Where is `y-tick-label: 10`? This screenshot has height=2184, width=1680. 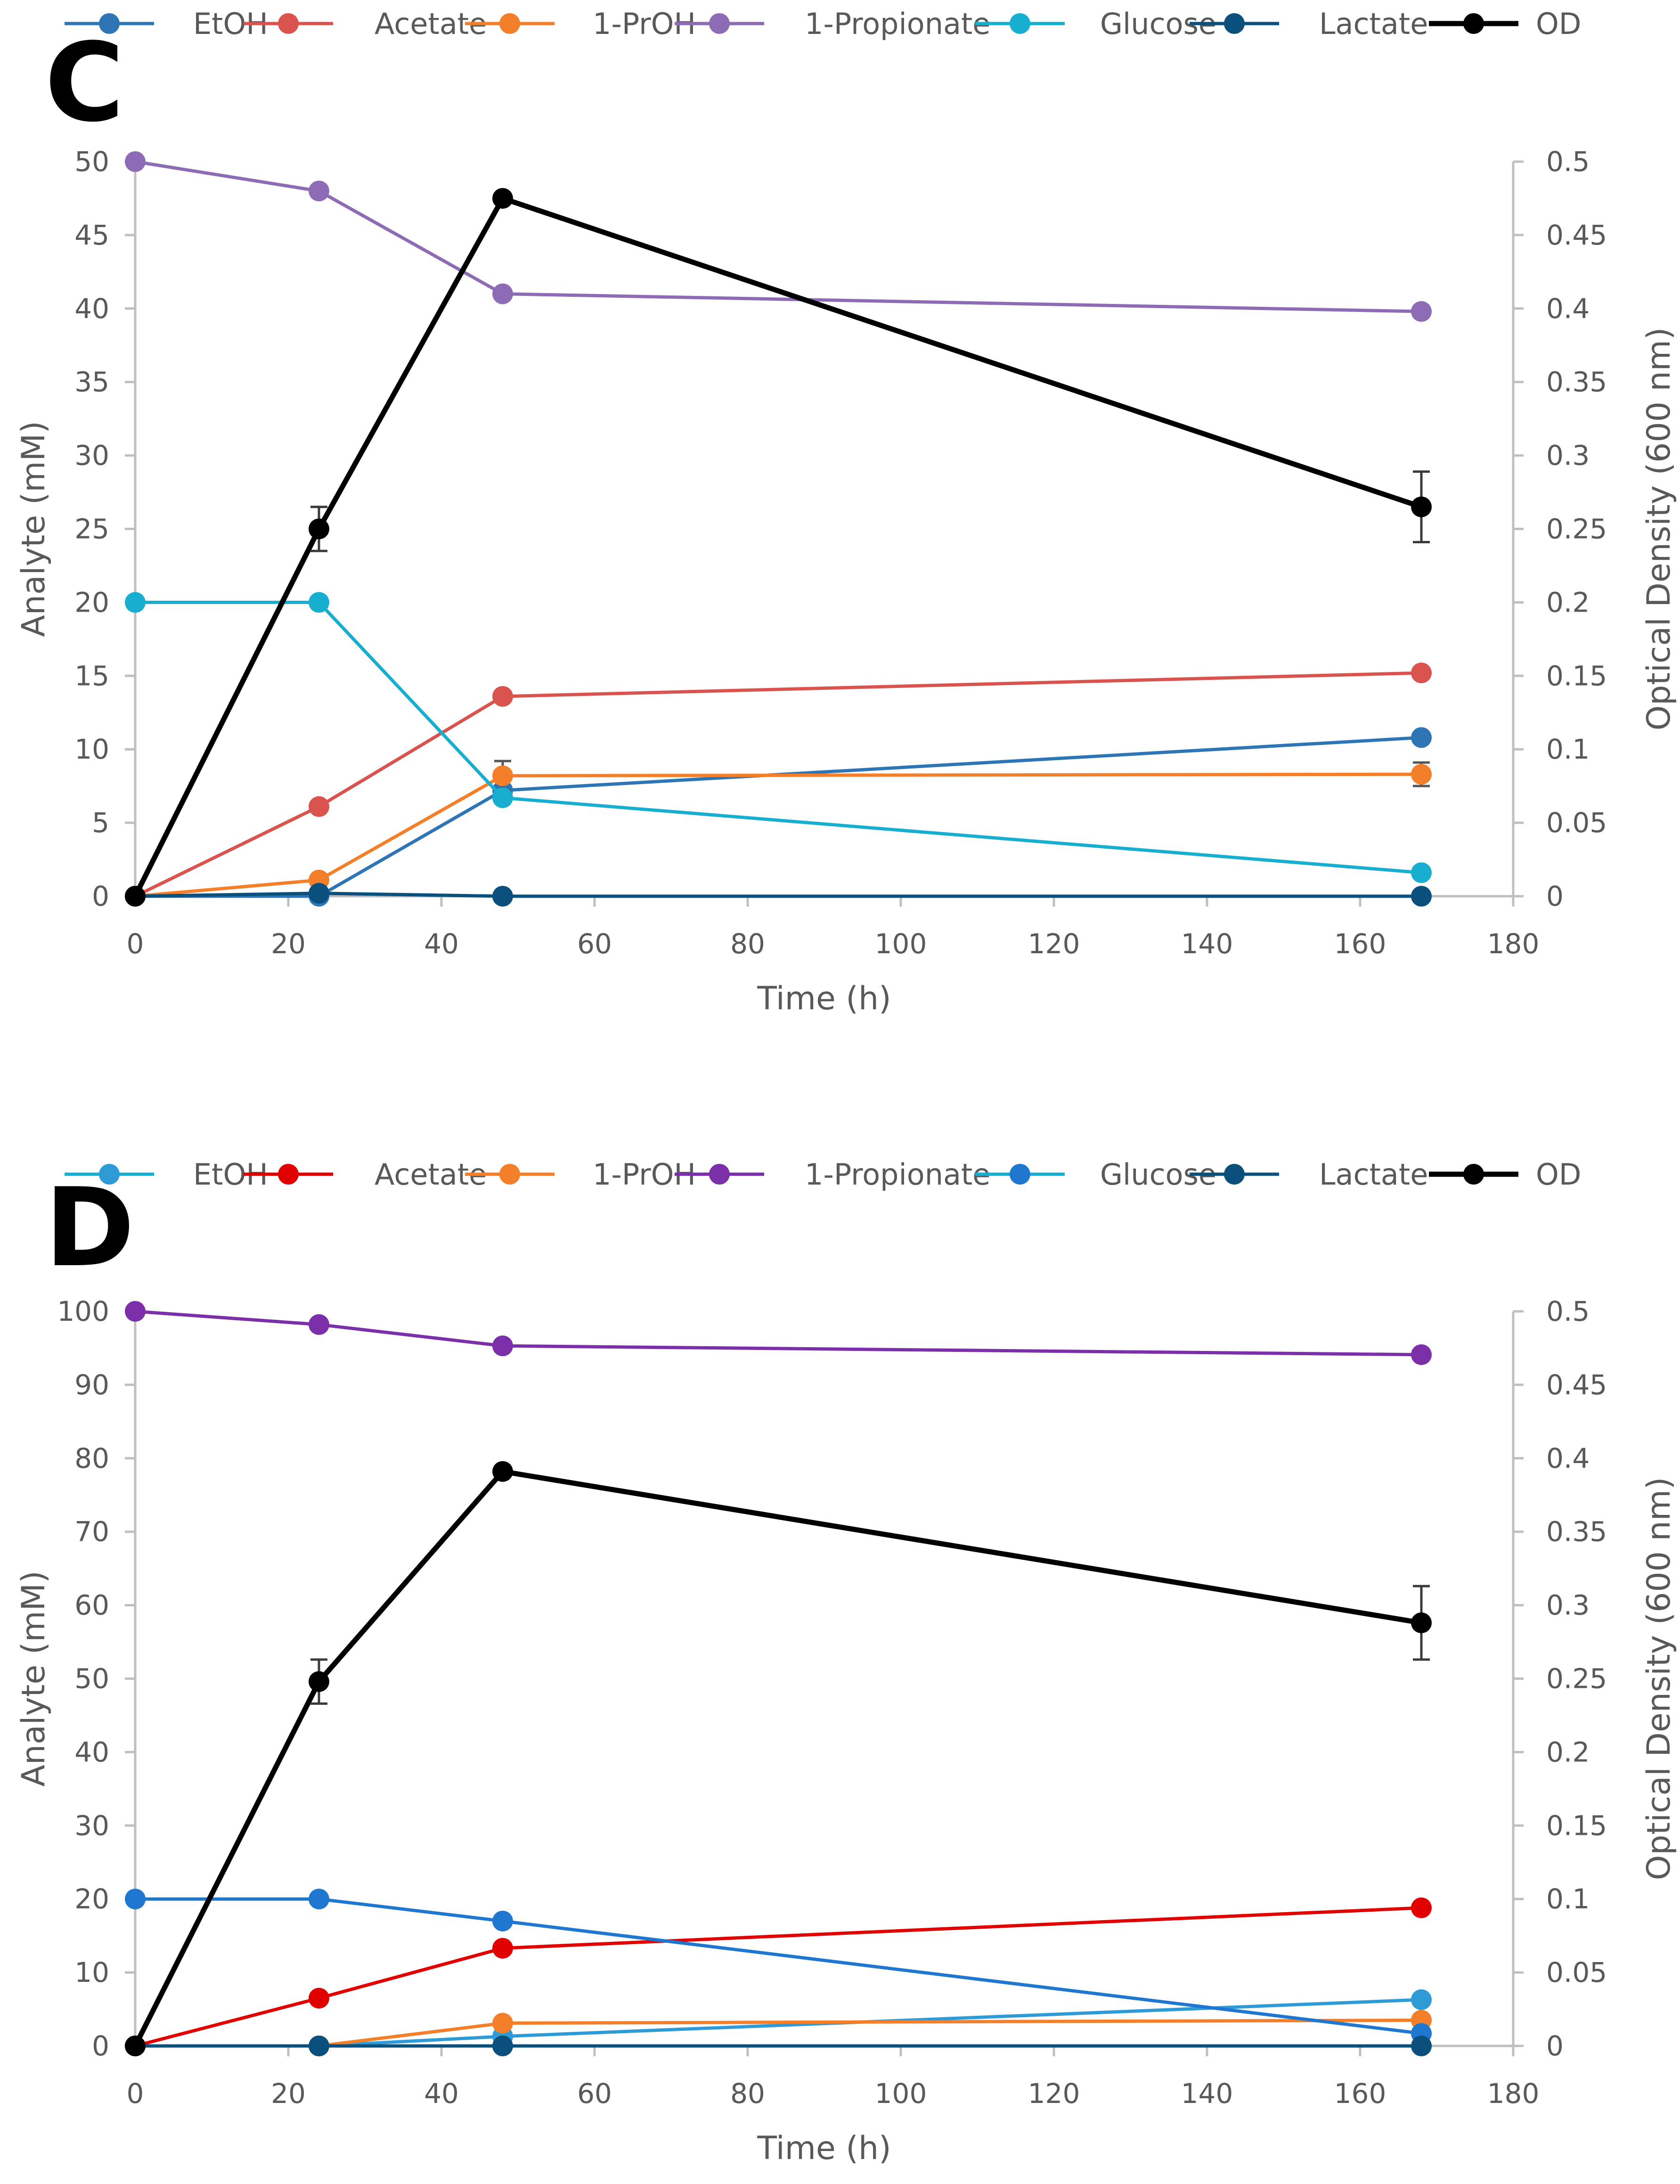 y-tick-label: 10 is located at coordinates (91, 1972).